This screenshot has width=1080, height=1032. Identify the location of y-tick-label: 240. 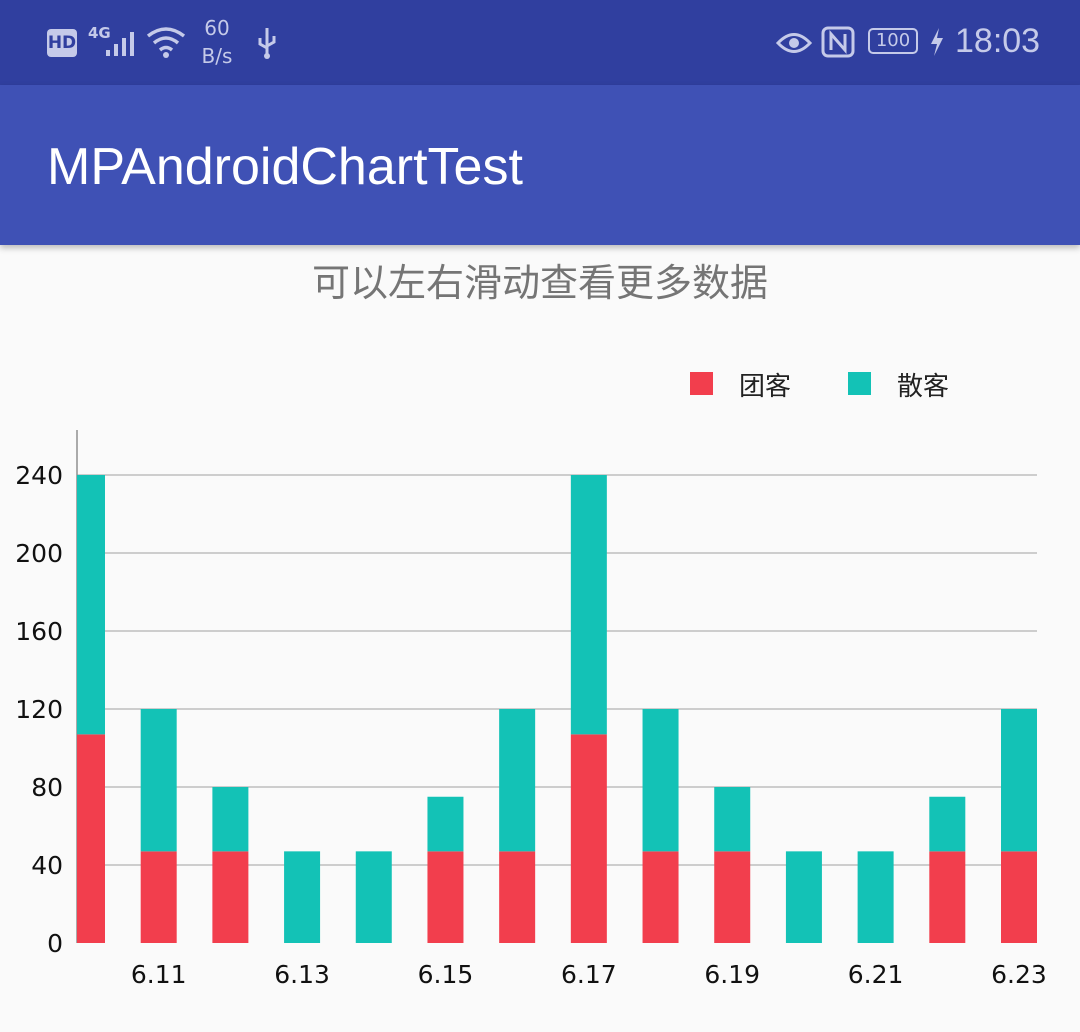
(39, 475).